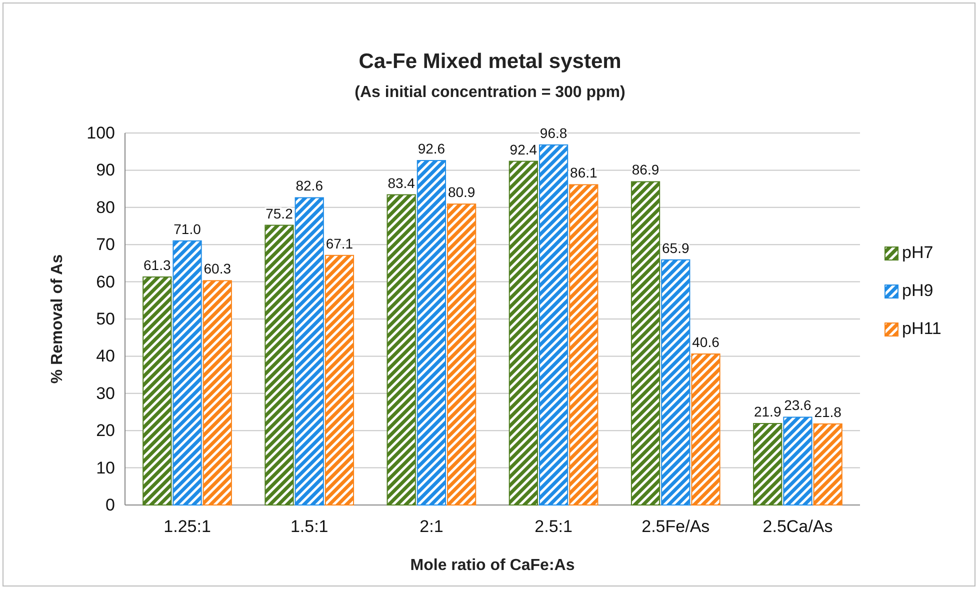 This screenshot has width=979, height=589. Describe the element at coordinates (524, 149) in the screenshot. I see `data-label: 92.4` at that location.